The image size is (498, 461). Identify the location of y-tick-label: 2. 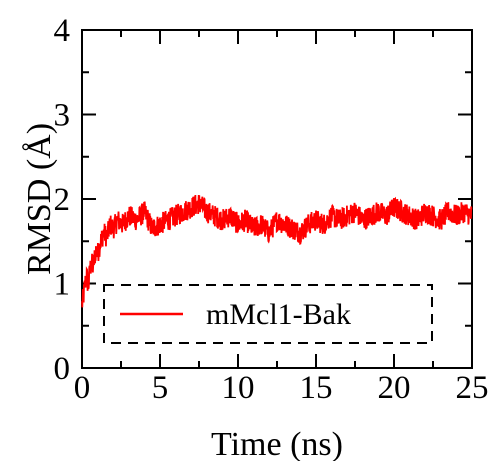
(62, 200).